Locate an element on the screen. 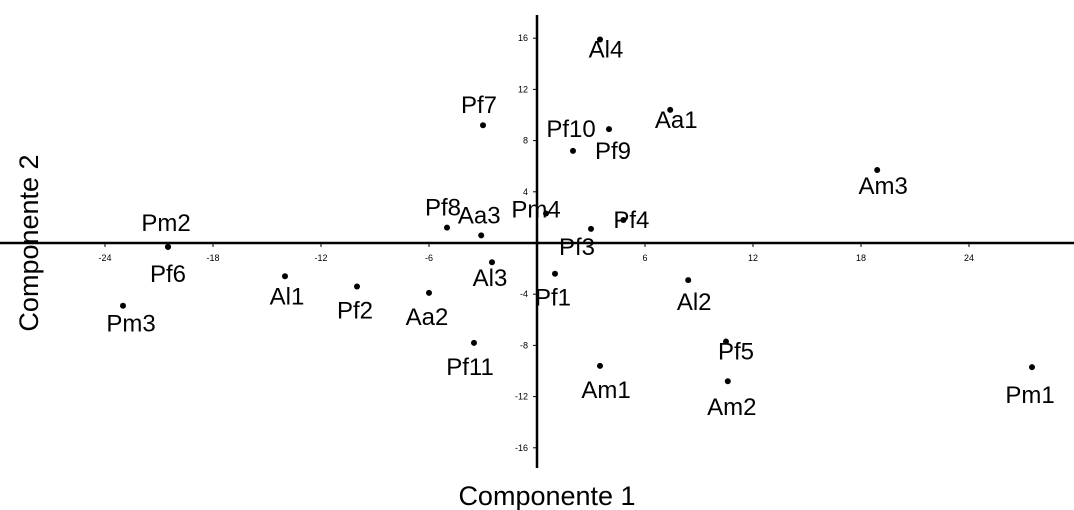 Image resolution: width=1074 pixels, height=510 pixels. data-point-am3 is located at coordinates (877, 170).